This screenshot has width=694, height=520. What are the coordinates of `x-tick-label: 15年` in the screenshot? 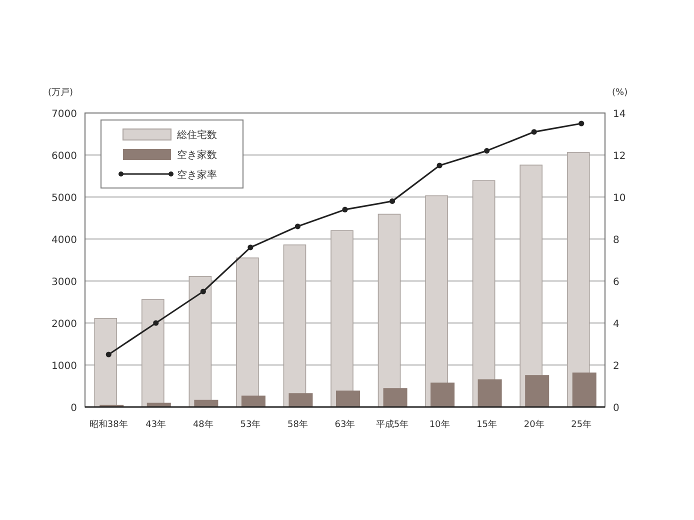 It's located at (487, 424).